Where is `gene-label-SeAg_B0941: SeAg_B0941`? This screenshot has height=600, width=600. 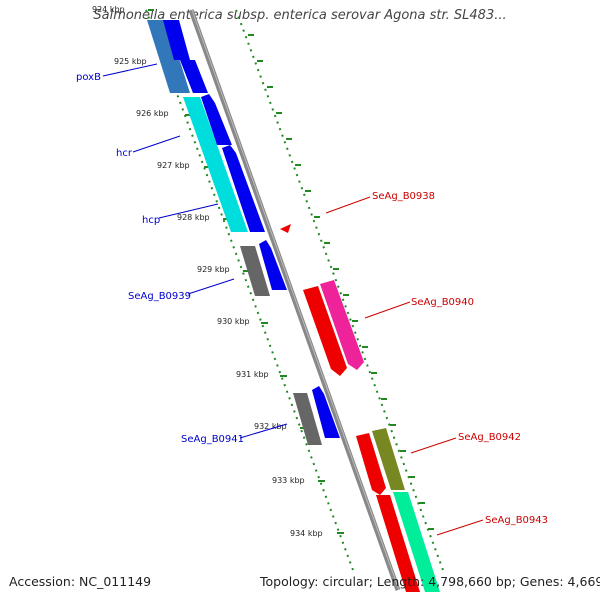
gene-label-SeAg_B0941: SeAg_B0941 is located at coordinates (212, 439).